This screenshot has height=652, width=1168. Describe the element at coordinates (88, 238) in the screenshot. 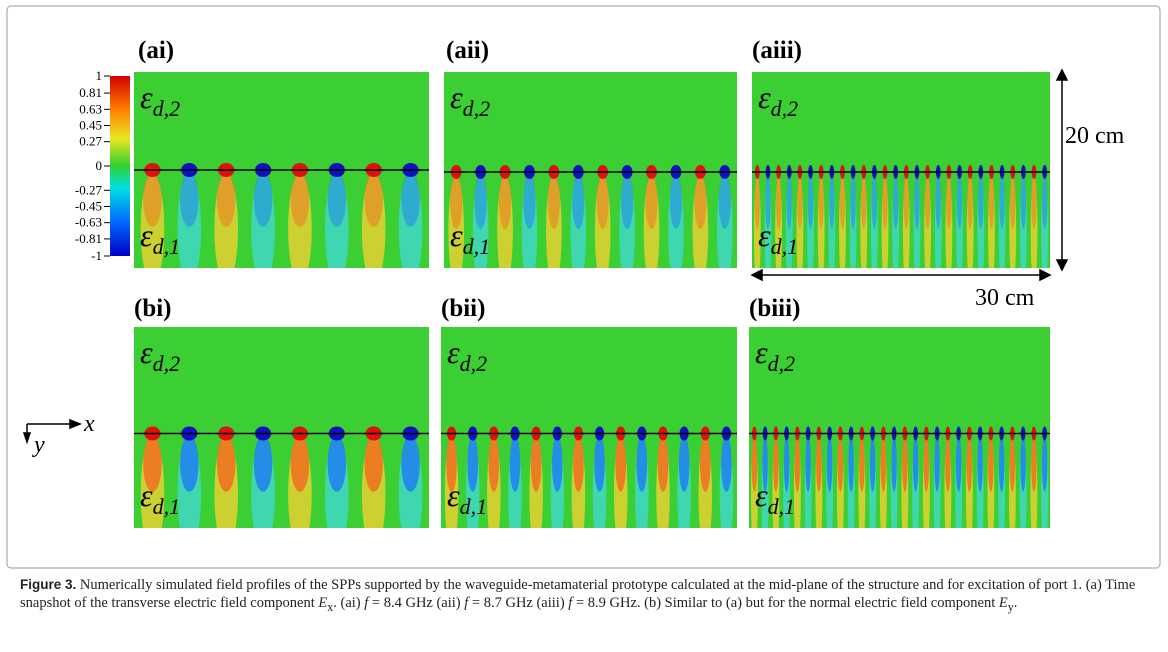

I see `colorbar-tick-label: -0.81` at that location.